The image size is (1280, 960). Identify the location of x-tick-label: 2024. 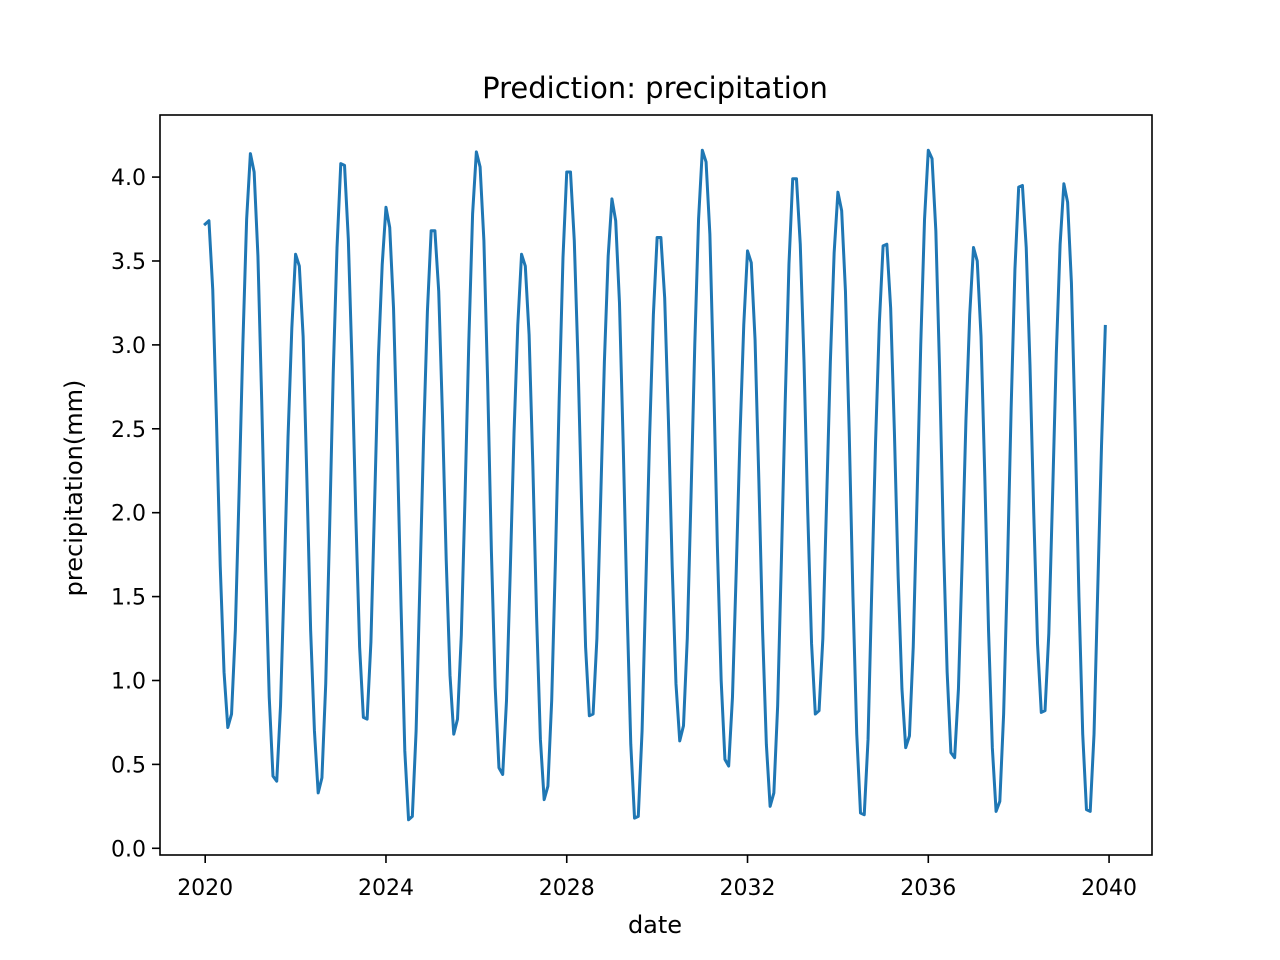
(386, 888).